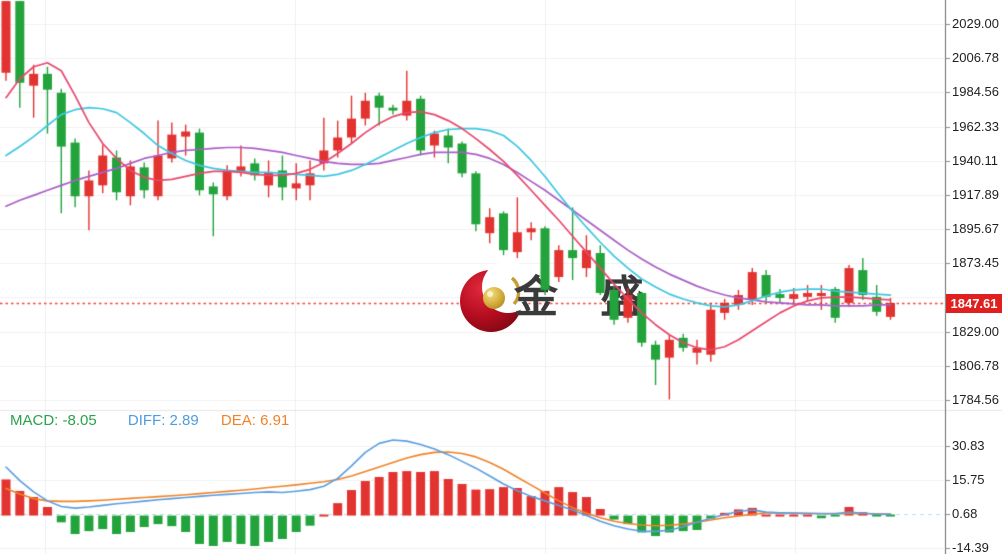 The height and width of the screenshot is (554, 1002). I want to click on price-axis-label: 1895.67, so click(975, 229).